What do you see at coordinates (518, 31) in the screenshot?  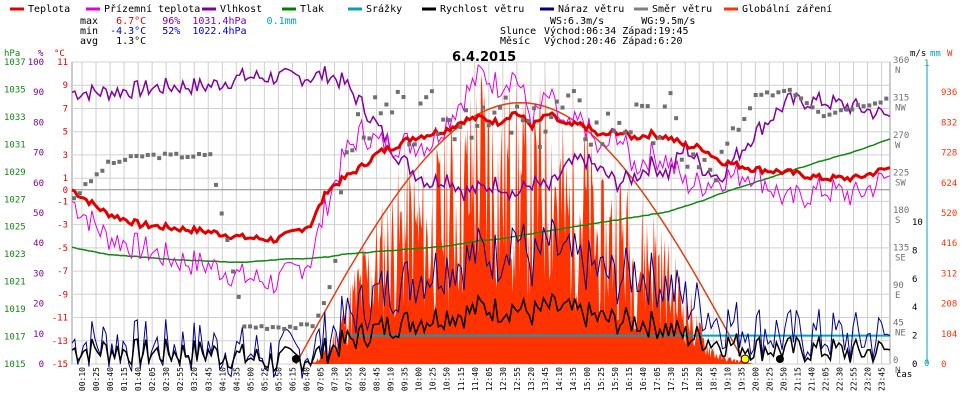 I see `sun-label: Slunce` at bounding box center [518, 31].